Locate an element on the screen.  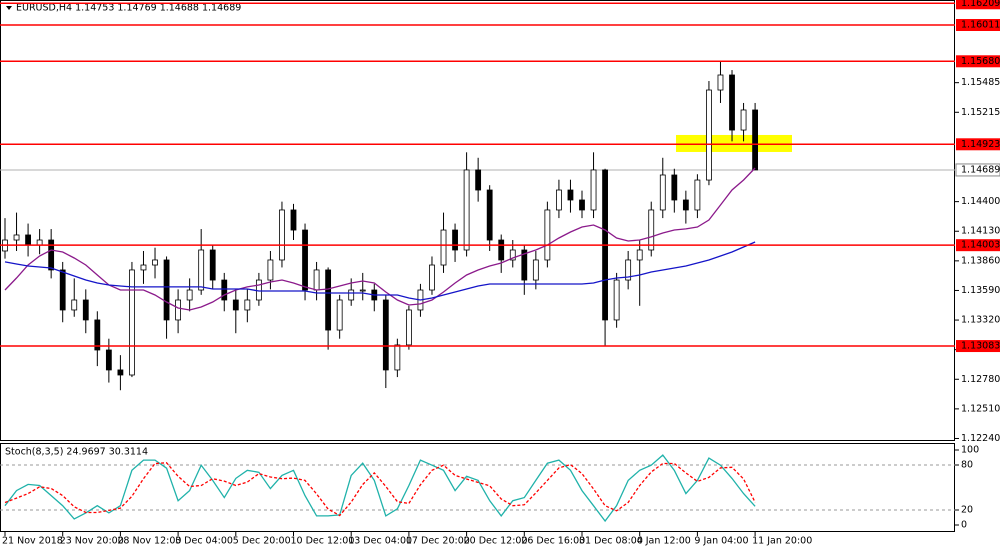
x-tick-label: 3 Dec 04:00 is located at coordinates (204, 541).